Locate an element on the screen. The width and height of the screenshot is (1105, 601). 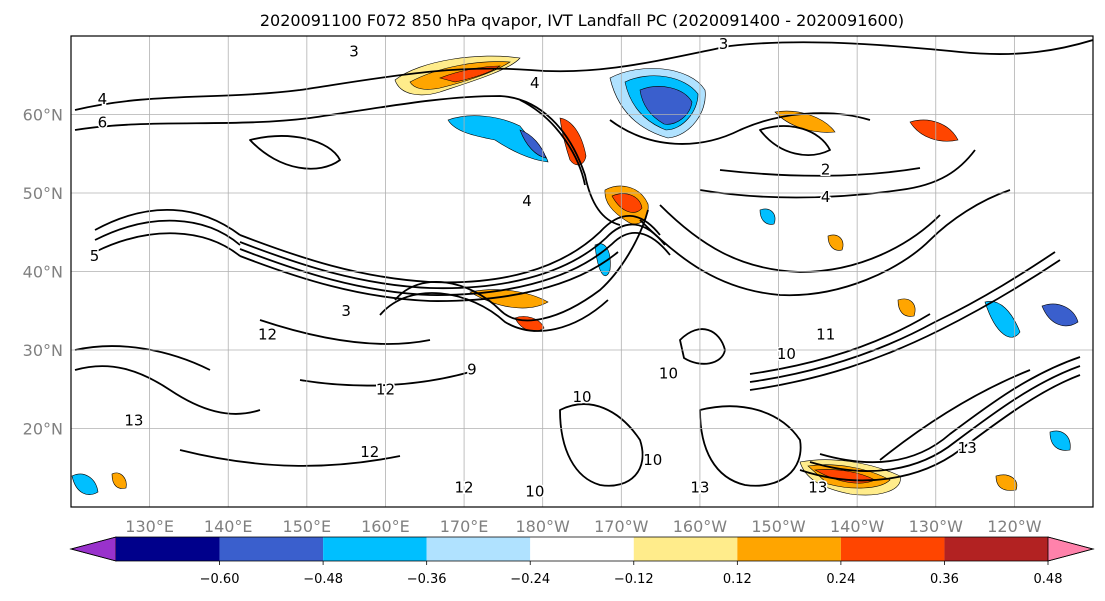
latitude-tick-label: 40°N is located at coordinates (43, 272).